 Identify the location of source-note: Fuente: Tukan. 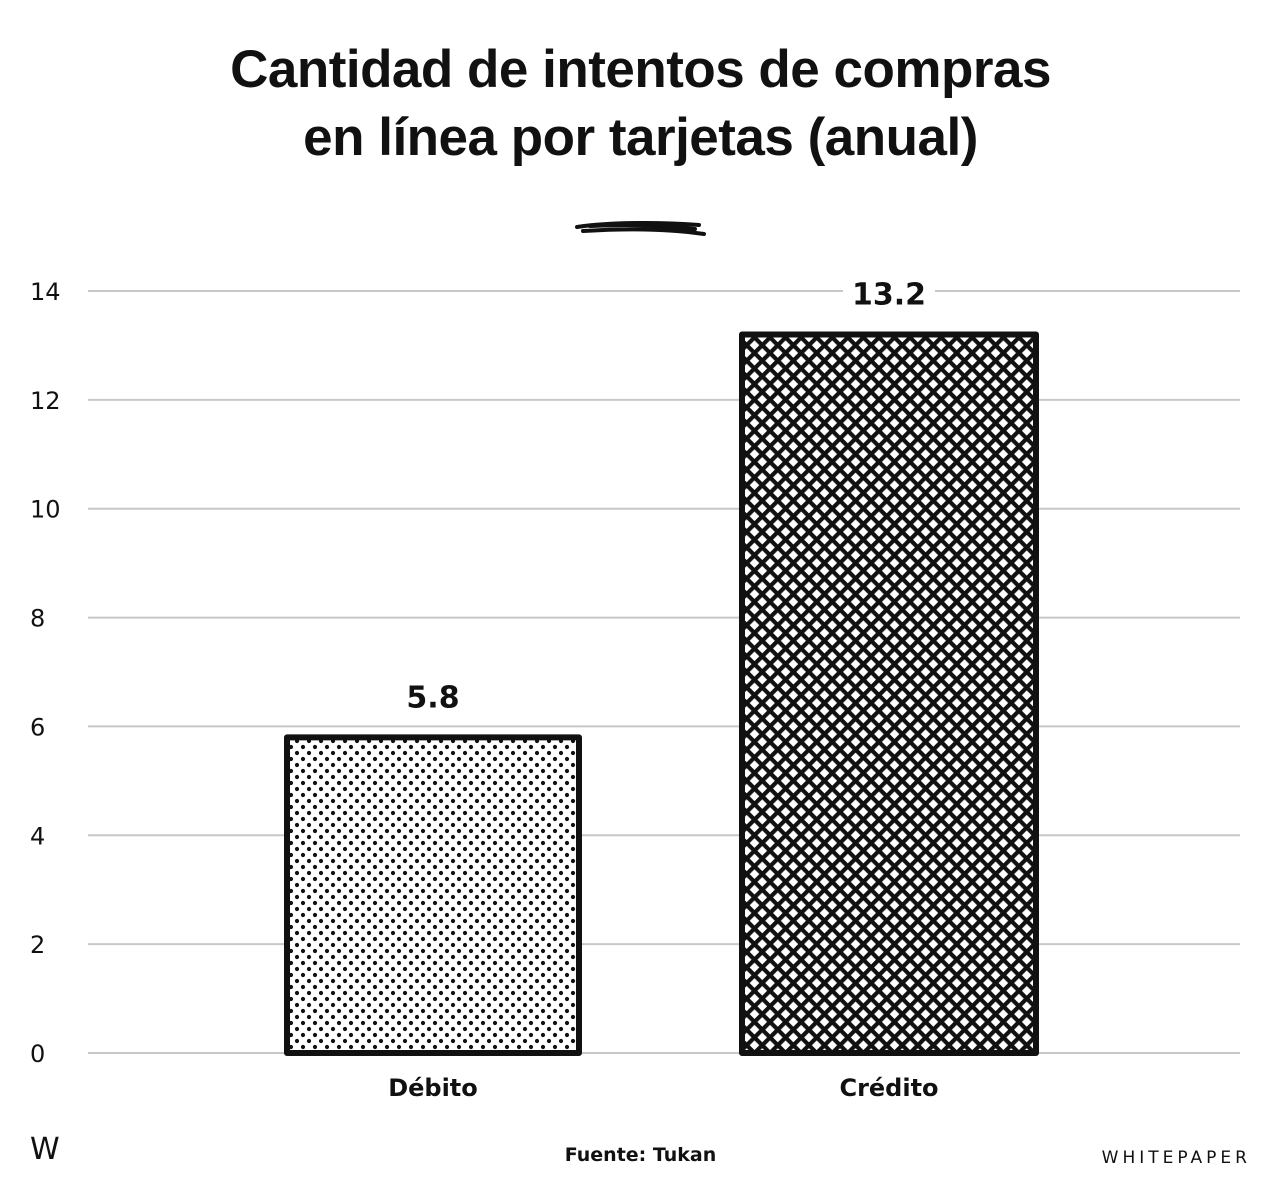
(640, 1155).